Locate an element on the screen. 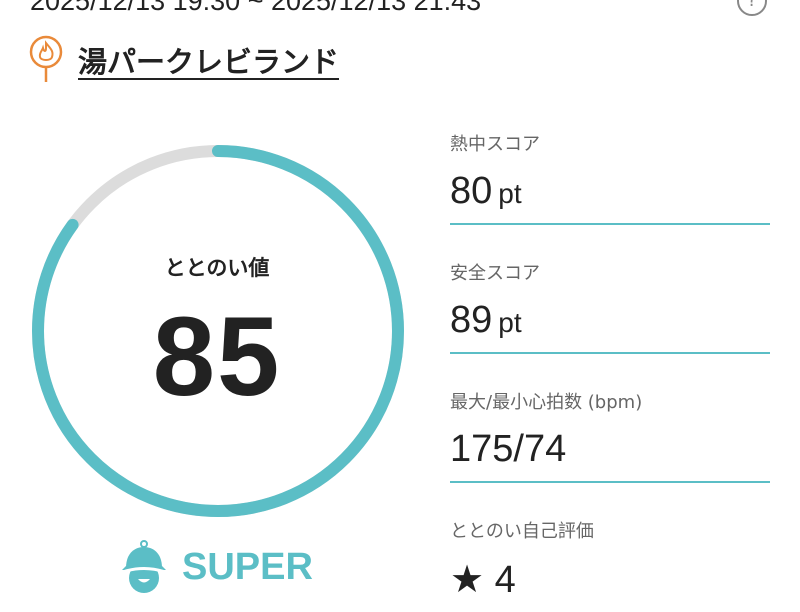  rank-label: SUPER is located at coordinates (247, 566).